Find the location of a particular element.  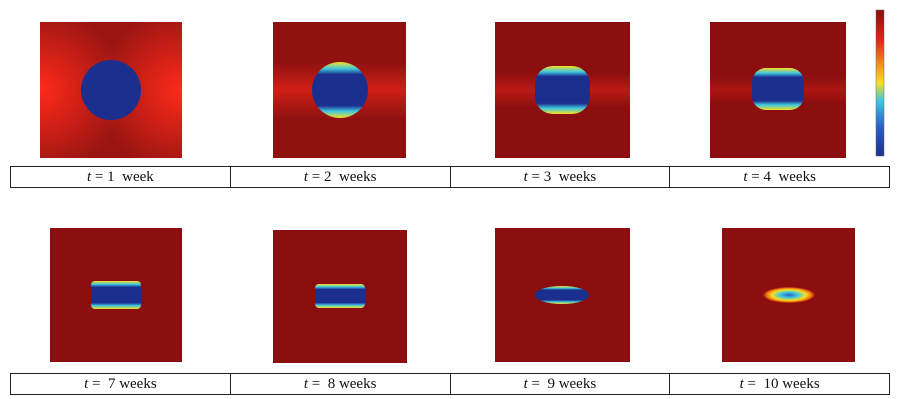

caption-text: = 9 weeks is located at coordinates (562, 383).